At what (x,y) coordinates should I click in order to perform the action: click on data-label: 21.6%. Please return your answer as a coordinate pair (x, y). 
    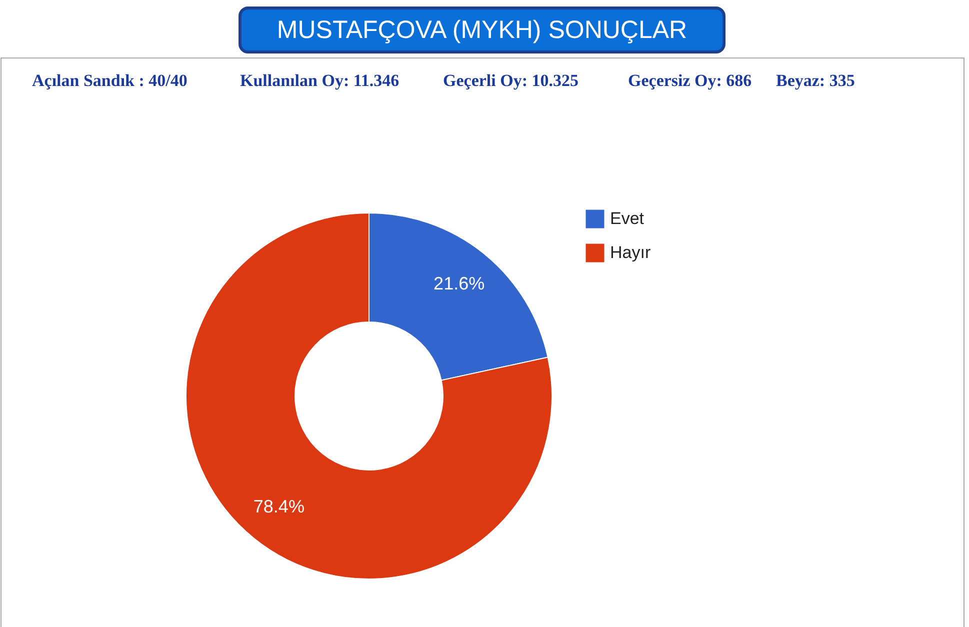
    Looking at the image, I should click on (459, 283).